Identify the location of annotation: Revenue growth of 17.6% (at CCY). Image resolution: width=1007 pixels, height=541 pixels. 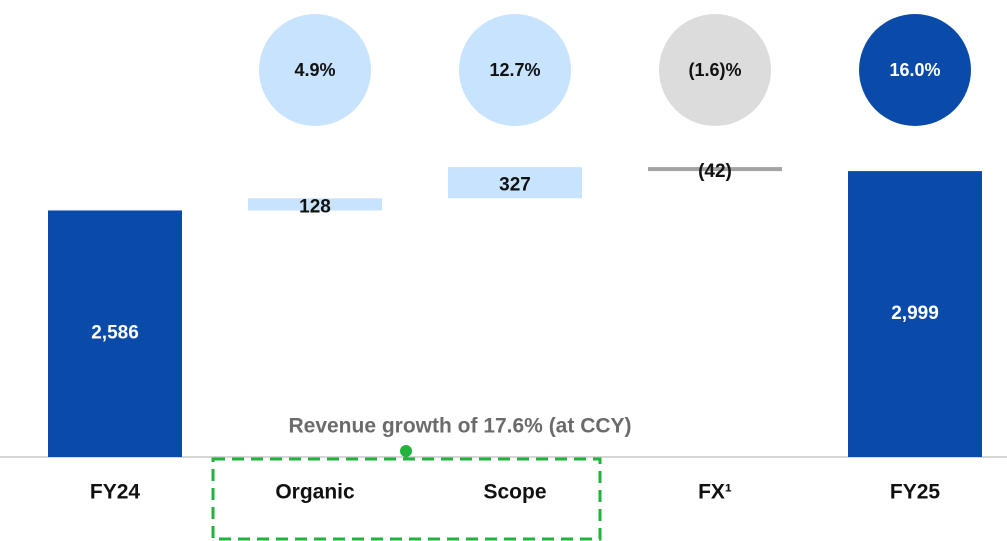
(459, 426).